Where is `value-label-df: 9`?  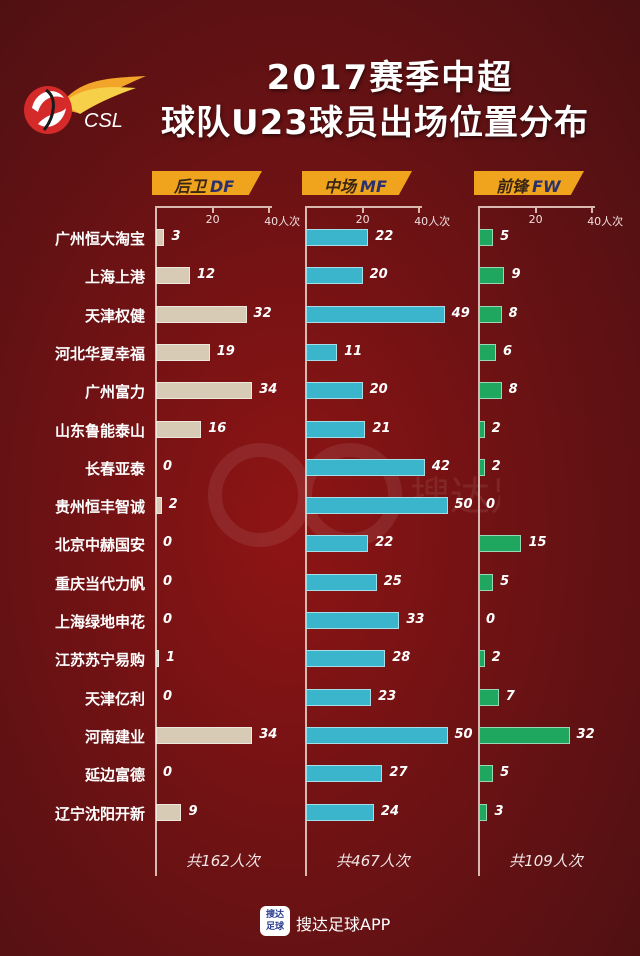
value-label-df: 9 is located at coordinates (193, 811).